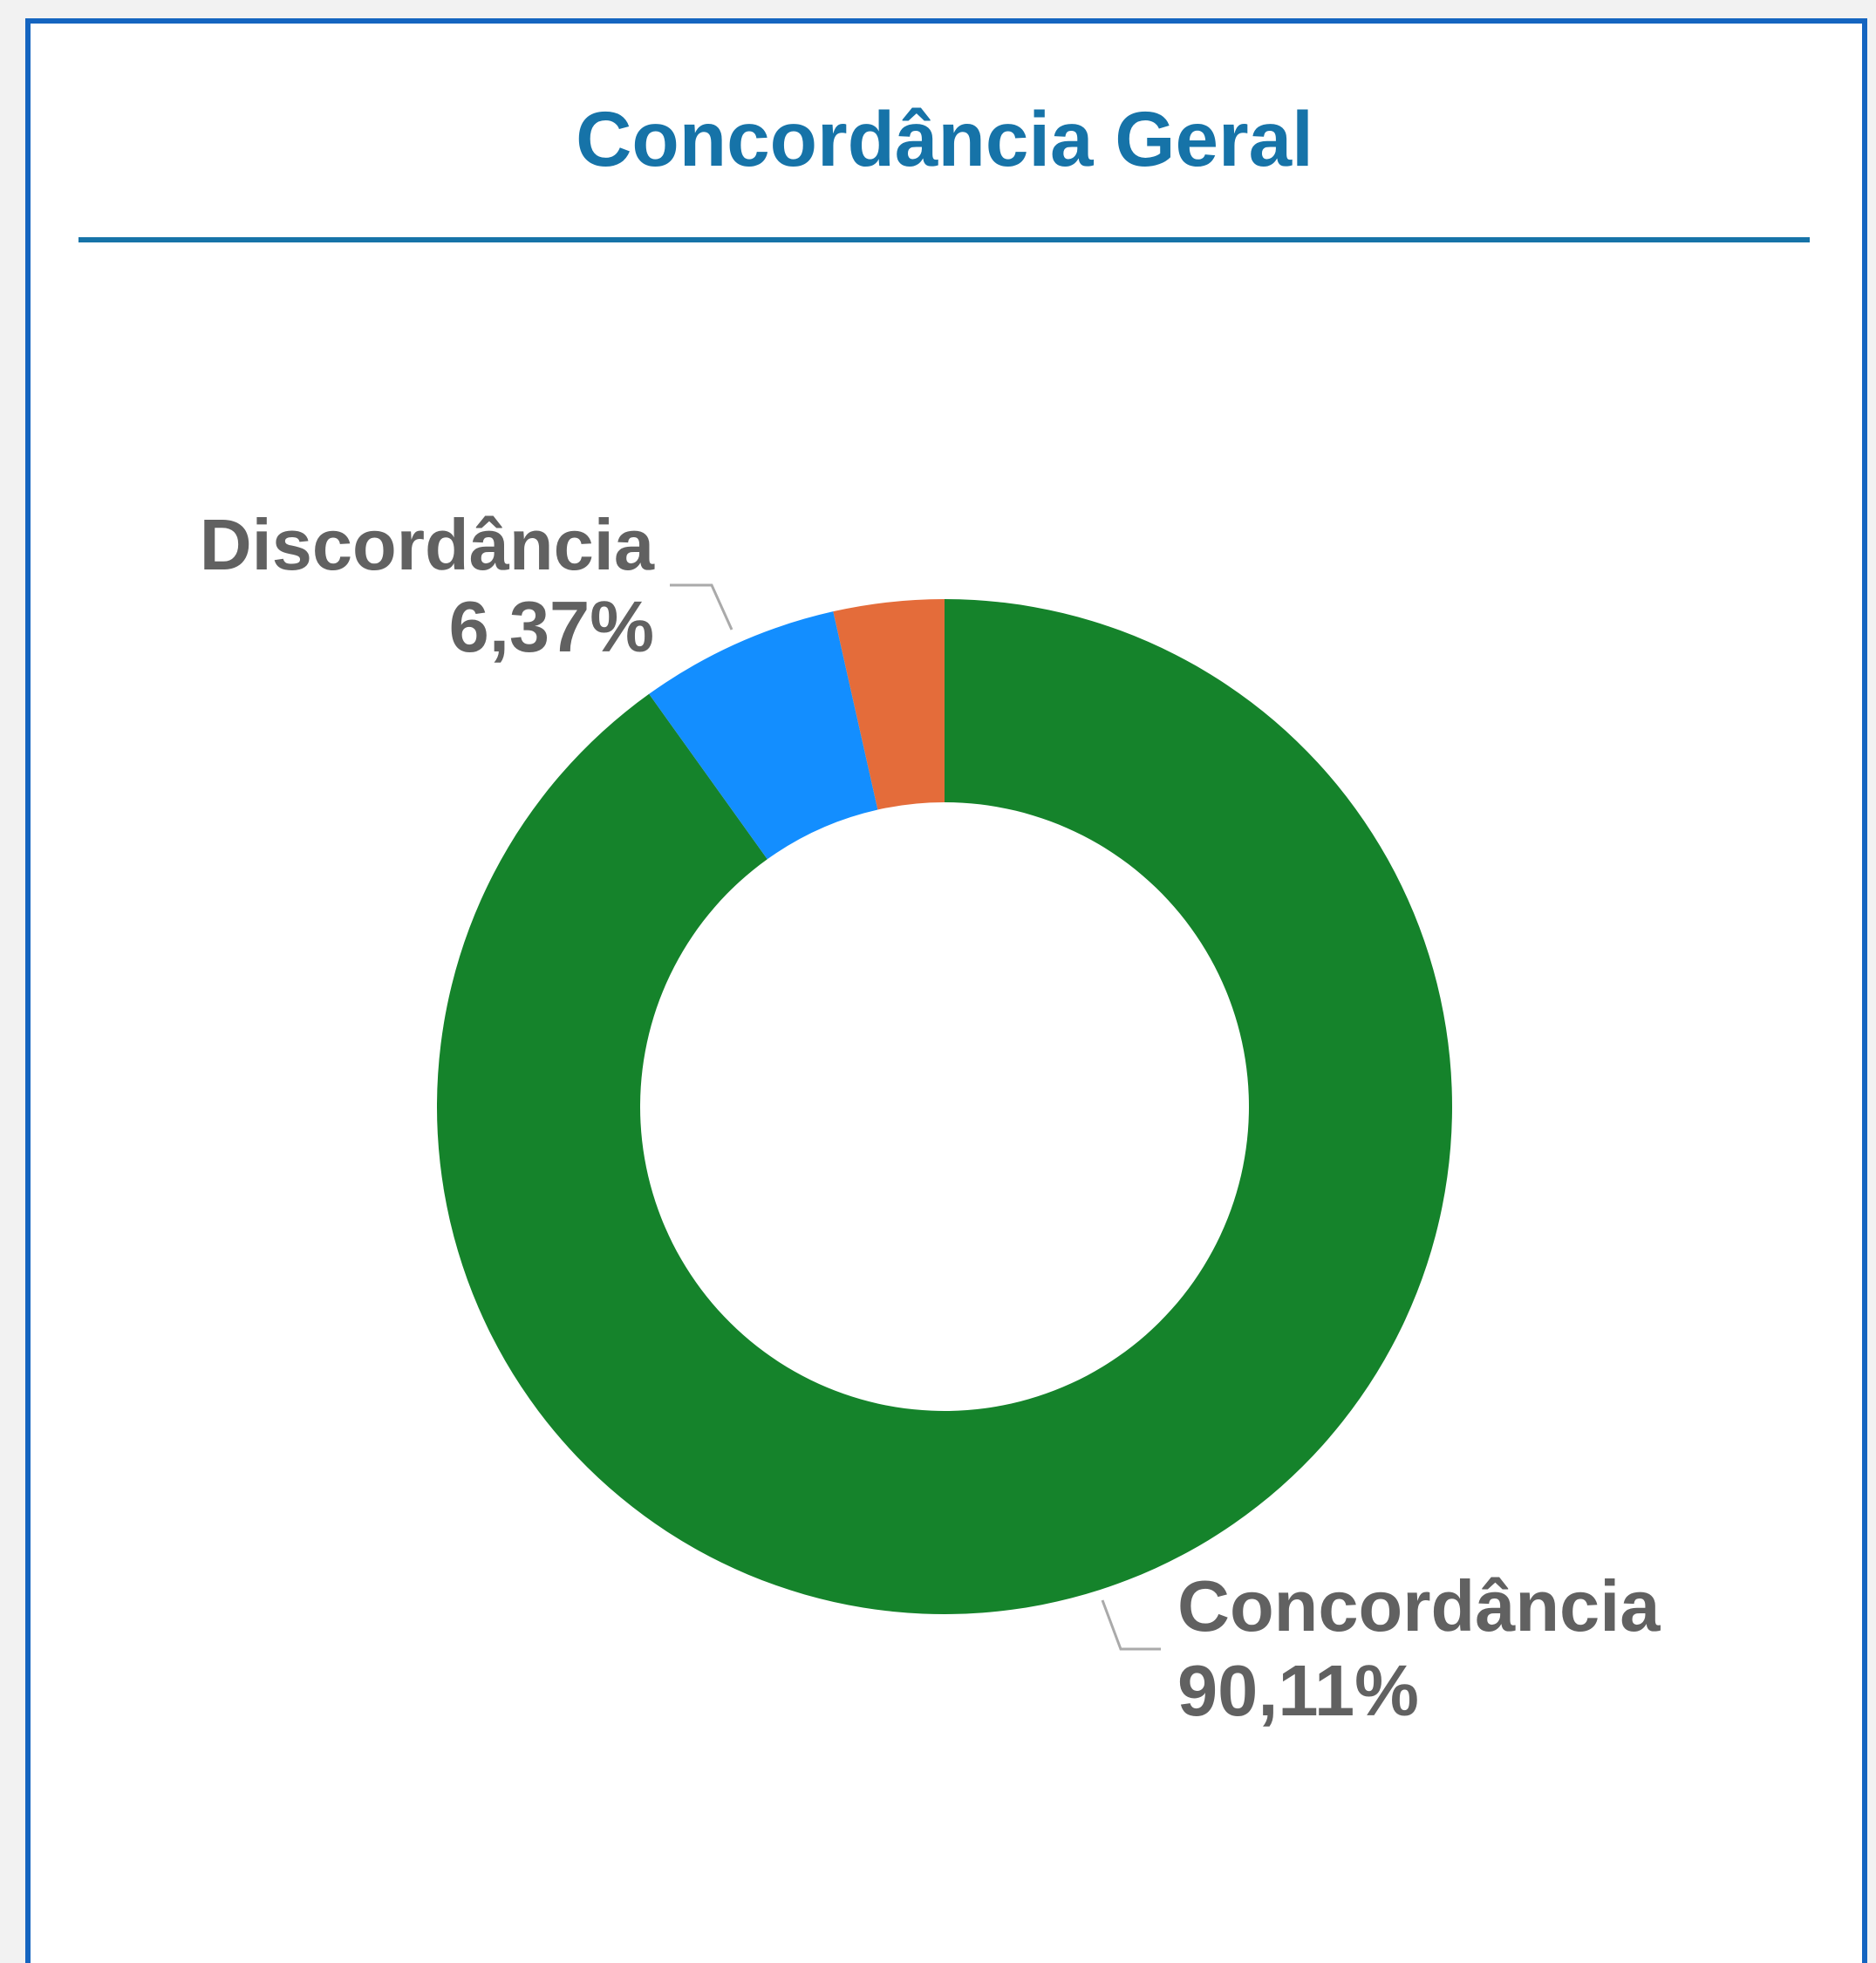 The width and height of the screenshot is (1876, 1963). I want to click on slice-label: Discordância, so click(427, 544).